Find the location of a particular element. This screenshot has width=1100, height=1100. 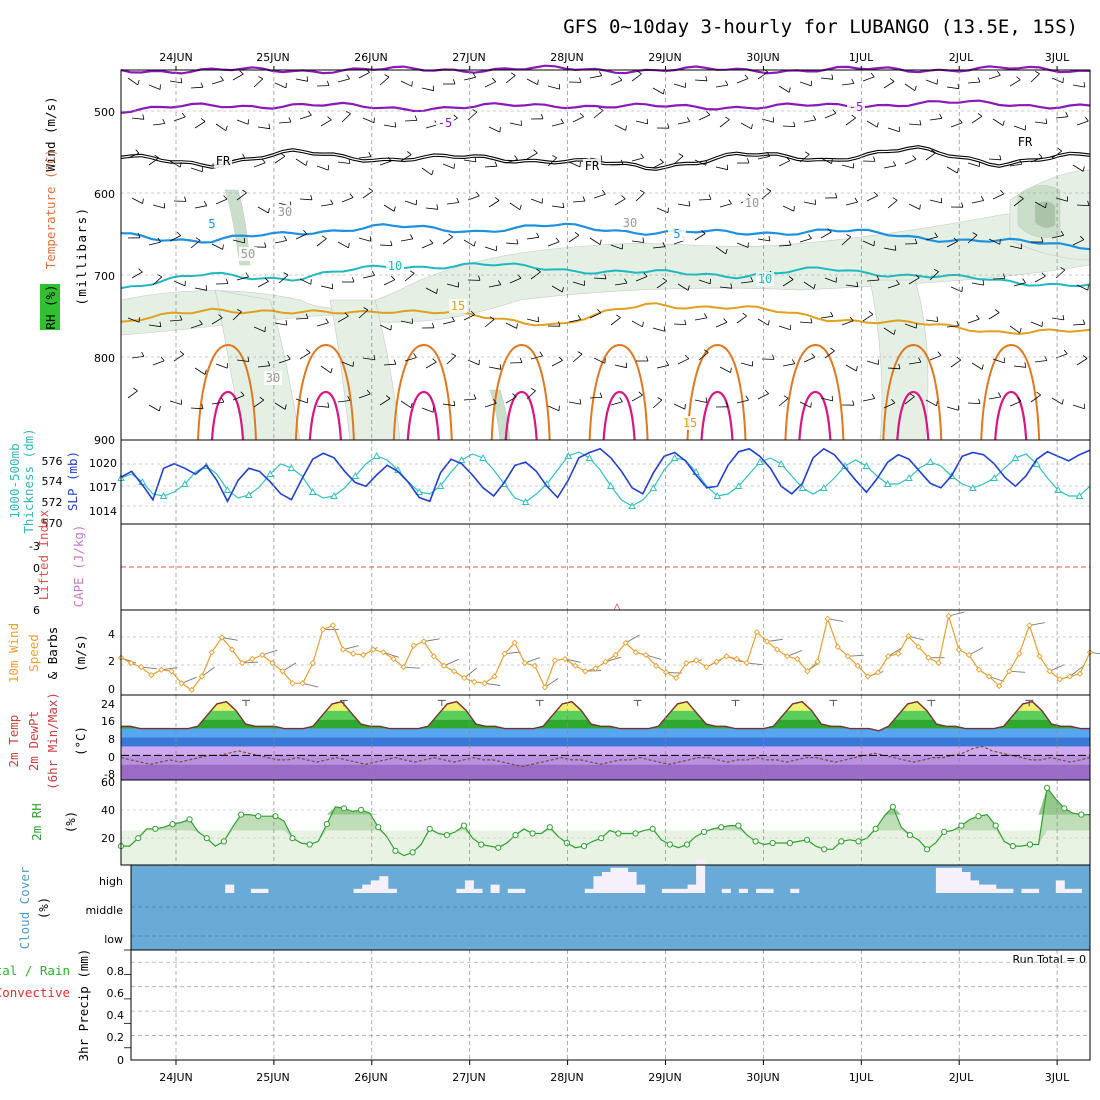

temp2m-tick: 16 is located at coordinates (108, 721).